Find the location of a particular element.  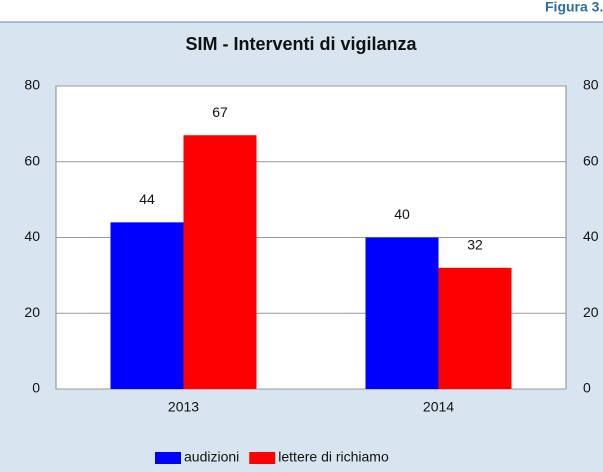

legend-label: audizioni is located at coordinates (211, 457).